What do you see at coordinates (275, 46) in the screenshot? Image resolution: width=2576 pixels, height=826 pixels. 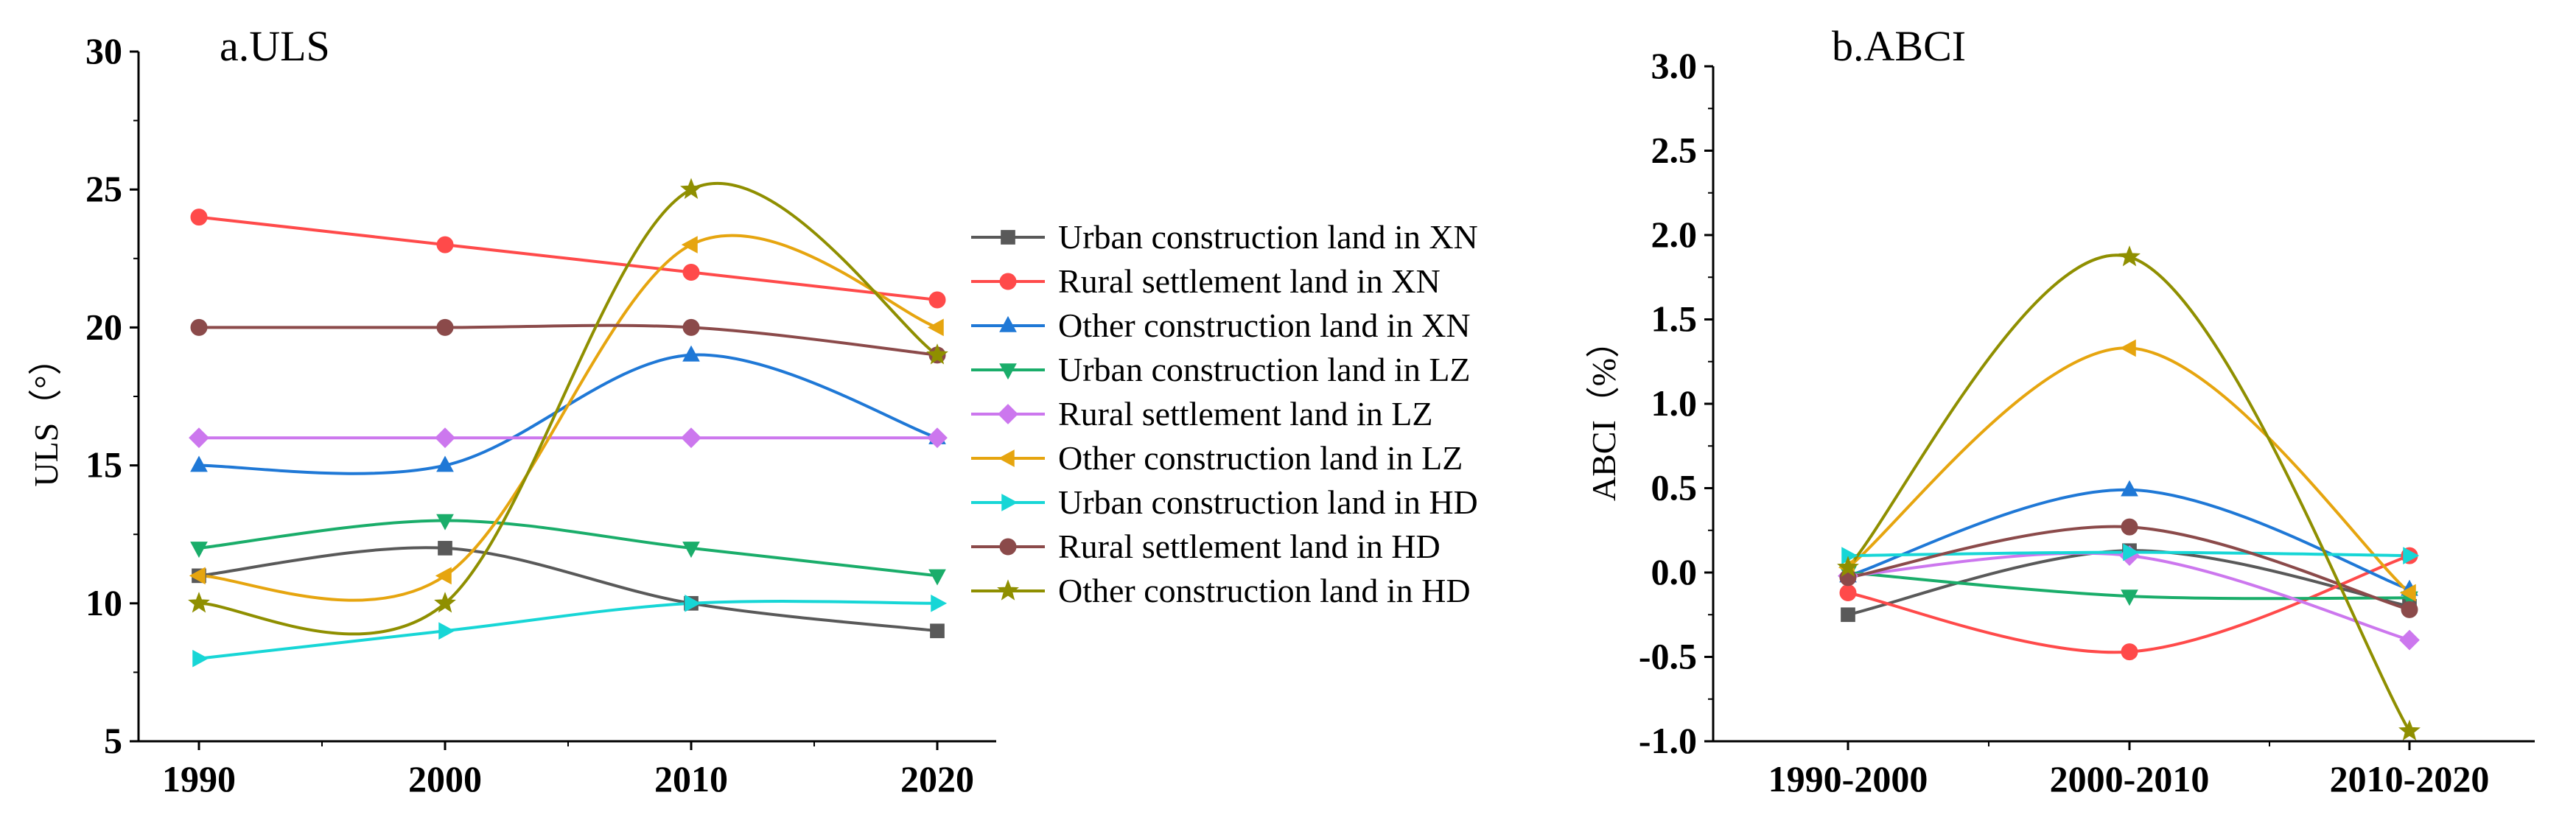 I see `uls-panel-title: a.ULS` at bounding box center [275, 46].